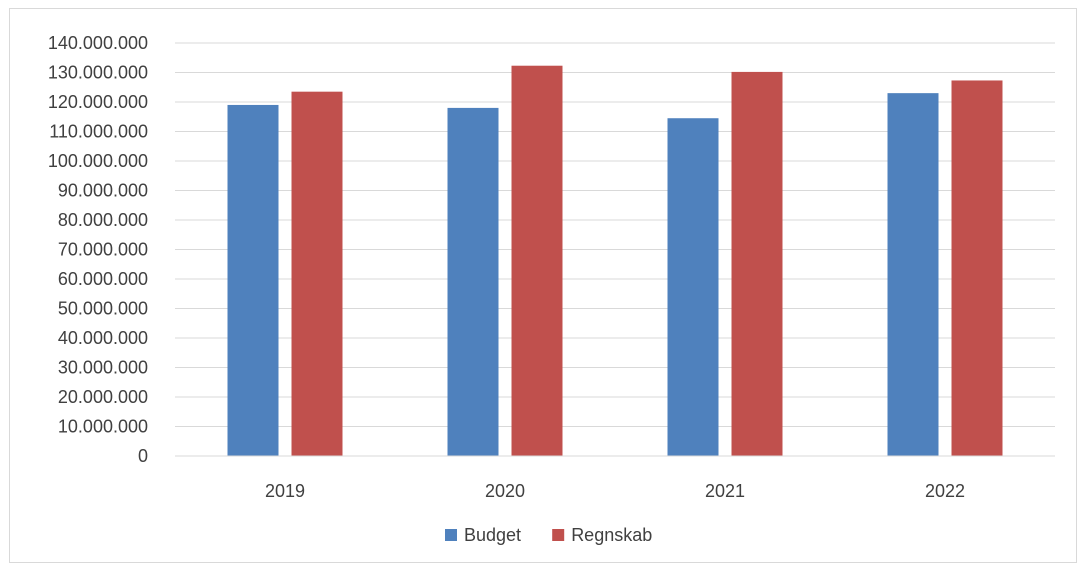  I want to click on bar-budget-2022, so click(913, 275).